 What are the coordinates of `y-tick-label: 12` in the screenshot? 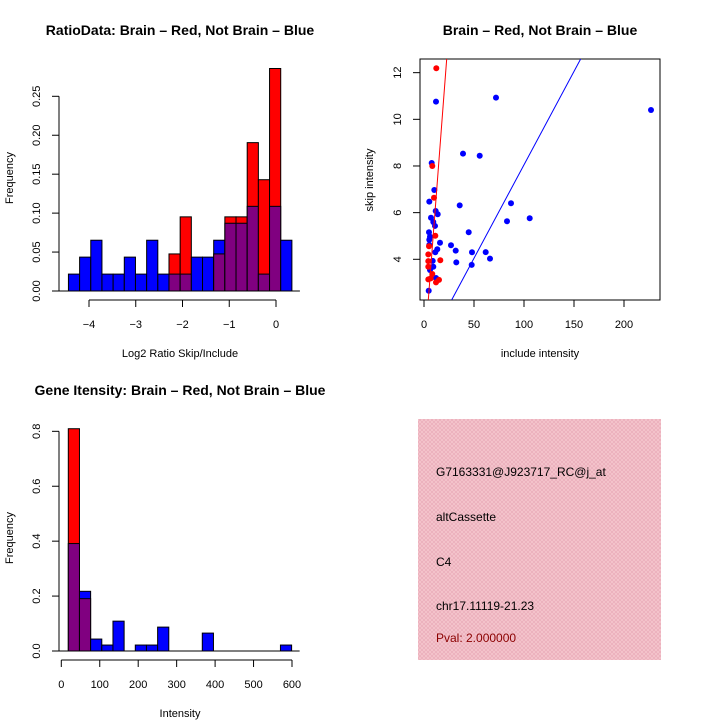 It's located at (398, 73).